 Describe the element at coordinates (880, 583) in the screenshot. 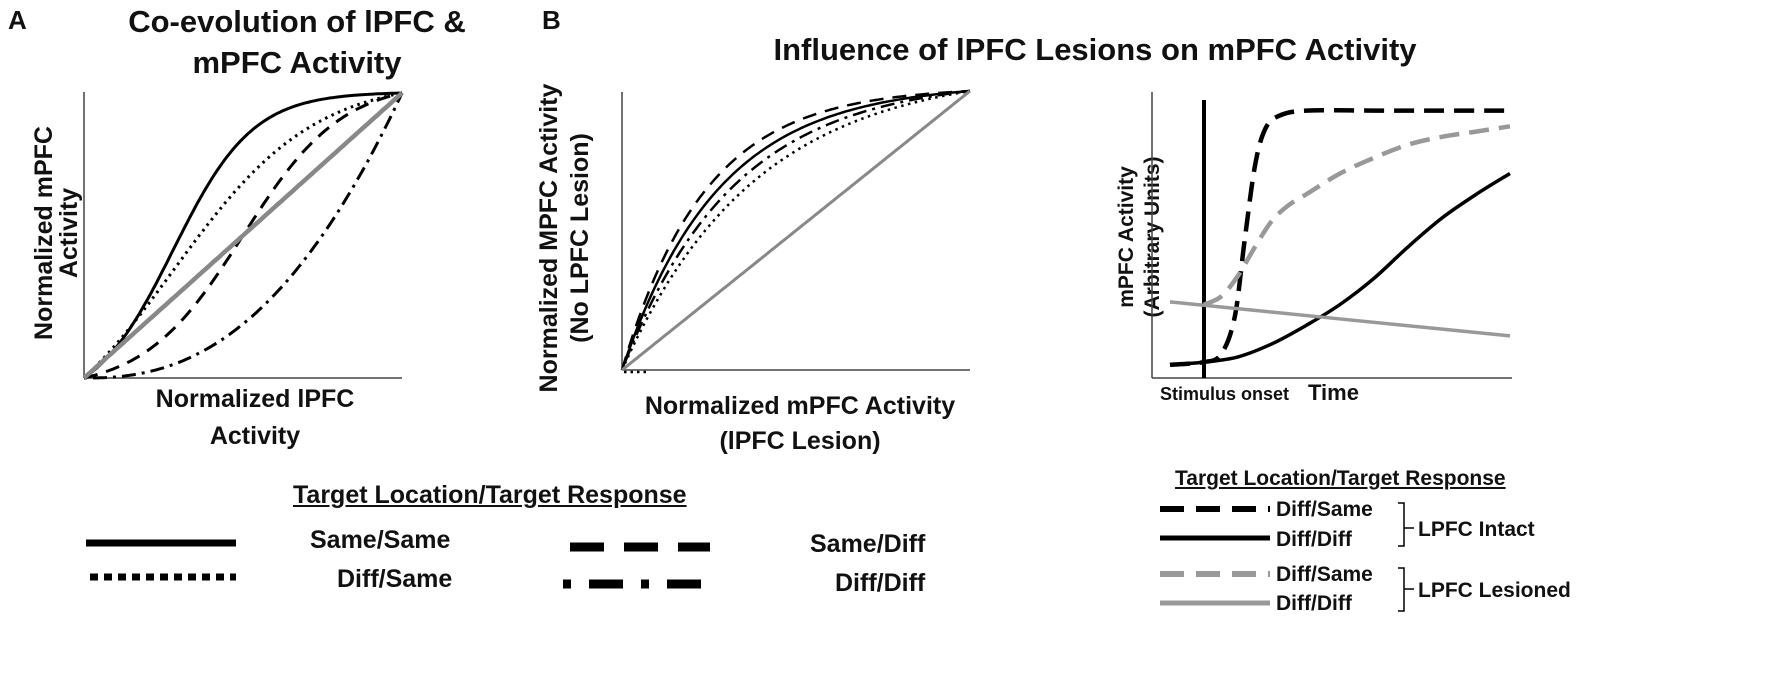

I see `legend-label-diff-diff: Diff/Diff` at that location.